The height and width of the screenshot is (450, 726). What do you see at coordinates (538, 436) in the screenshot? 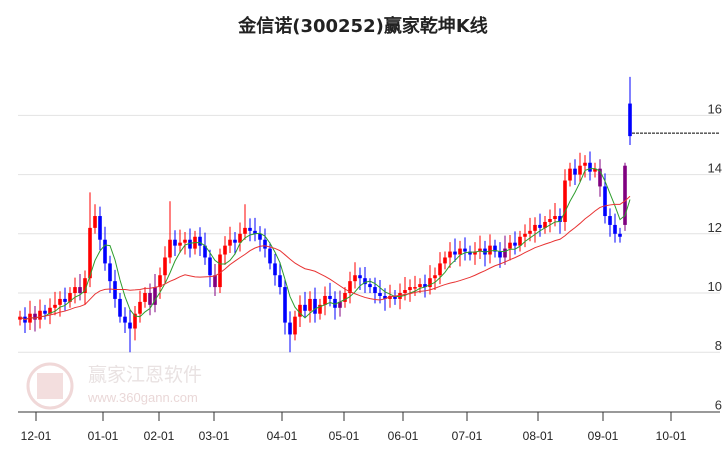
I see `x-tick-label: 08-01` at bounding box center [538, 436].